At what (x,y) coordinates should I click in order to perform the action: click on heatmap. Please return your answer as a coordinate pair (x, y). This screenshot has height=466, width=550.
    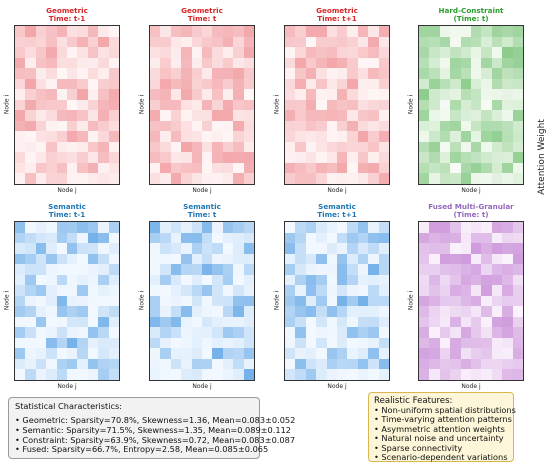
    Looking at the image, I should click on (337, 105).